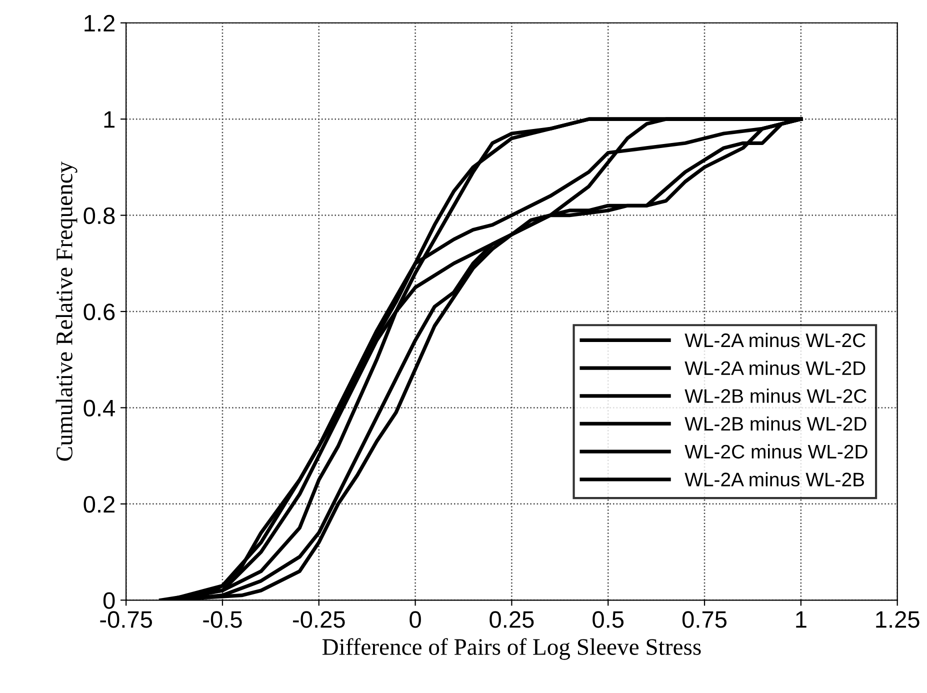  I want to click on y-tick-label: 0, so click(109, 600).